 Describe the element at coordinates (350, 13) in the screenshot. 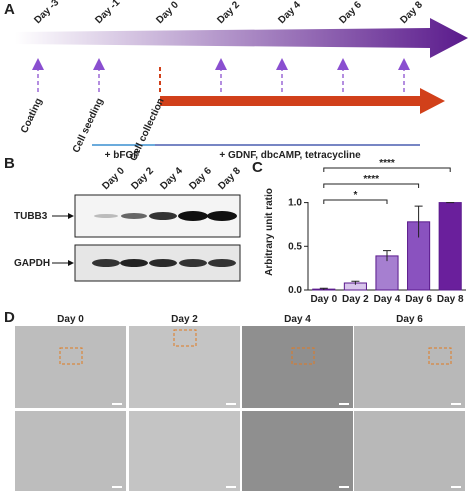

I see `day-label: Day 6` at that location.